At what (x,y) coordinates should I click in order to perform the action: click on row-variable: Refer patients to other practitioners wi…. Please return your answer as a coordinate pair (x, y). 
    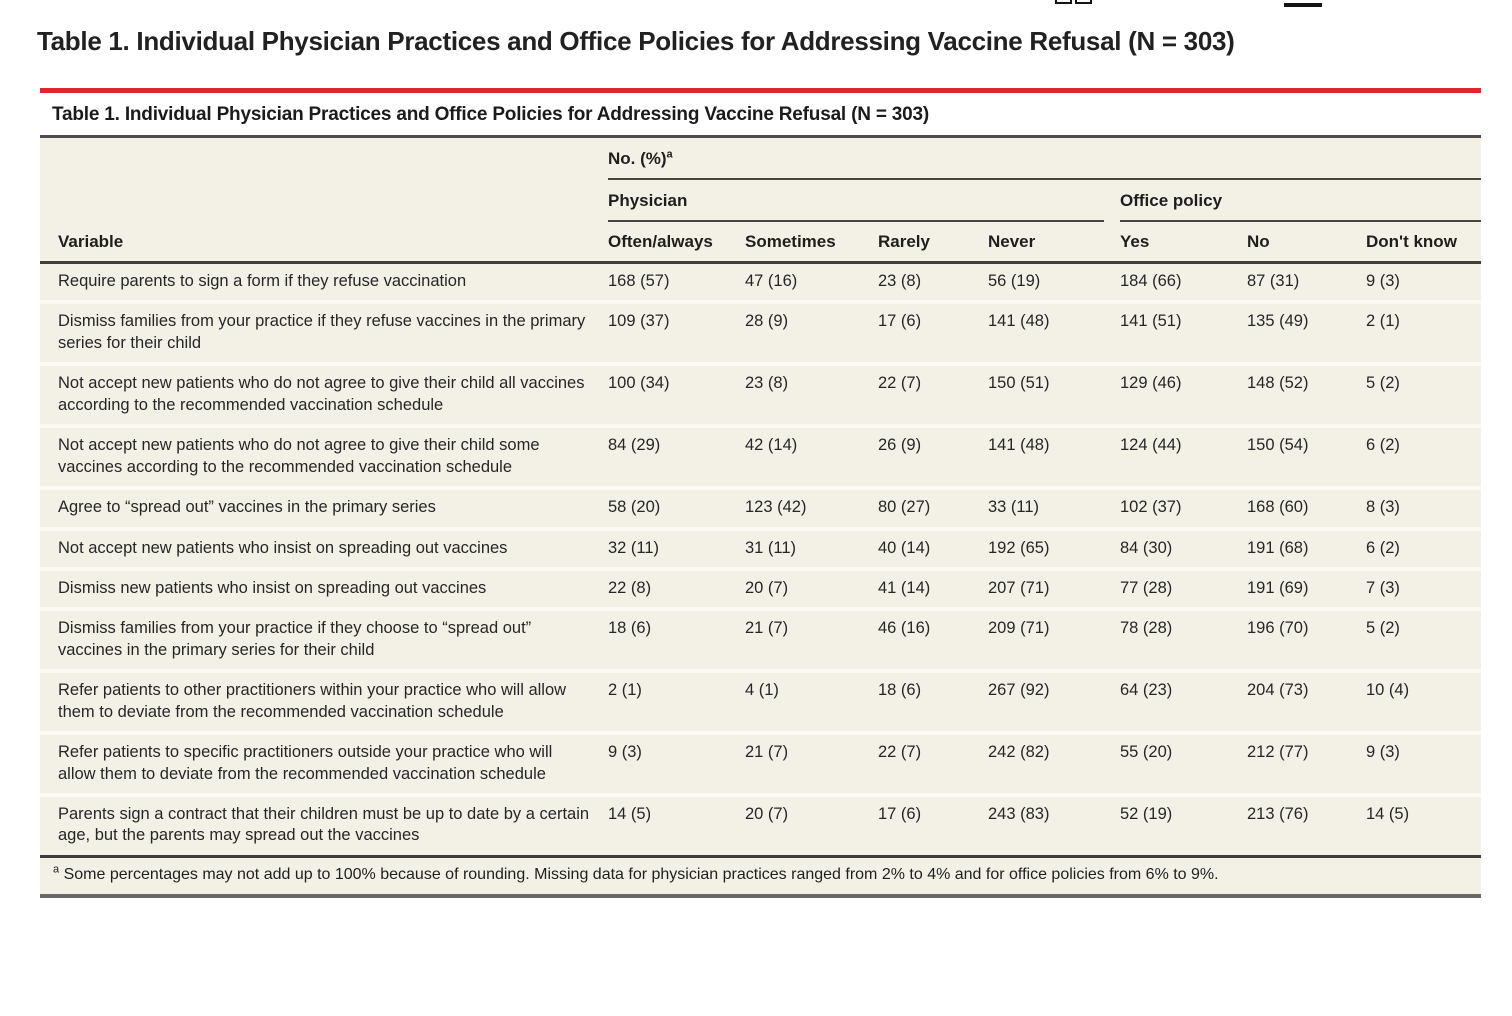
    Looking at the image, I should click on (324, 701).